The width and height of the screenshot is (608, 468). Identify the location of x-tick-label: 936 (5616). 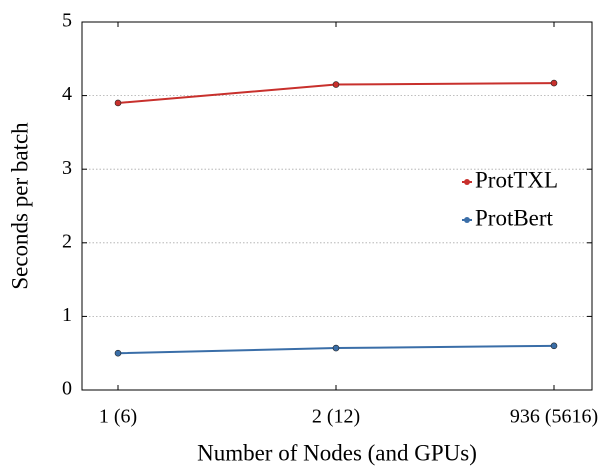
(554, 417).